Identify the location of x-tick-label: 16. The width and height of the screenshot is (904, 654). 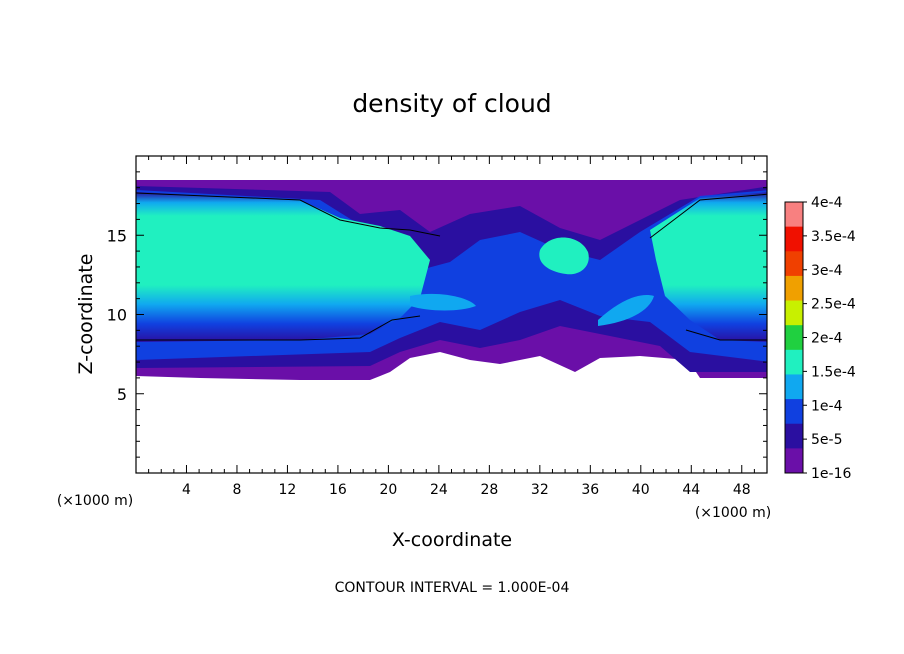
(338, 490).